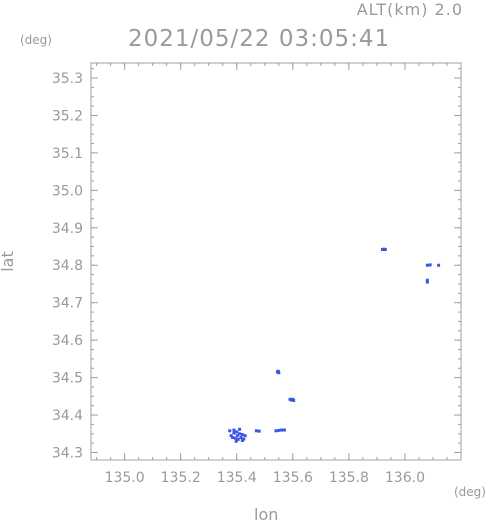  Describe the element at coordinates (67, 304) in the screenshot. I see `y-tick-label: 34.7` at that location.